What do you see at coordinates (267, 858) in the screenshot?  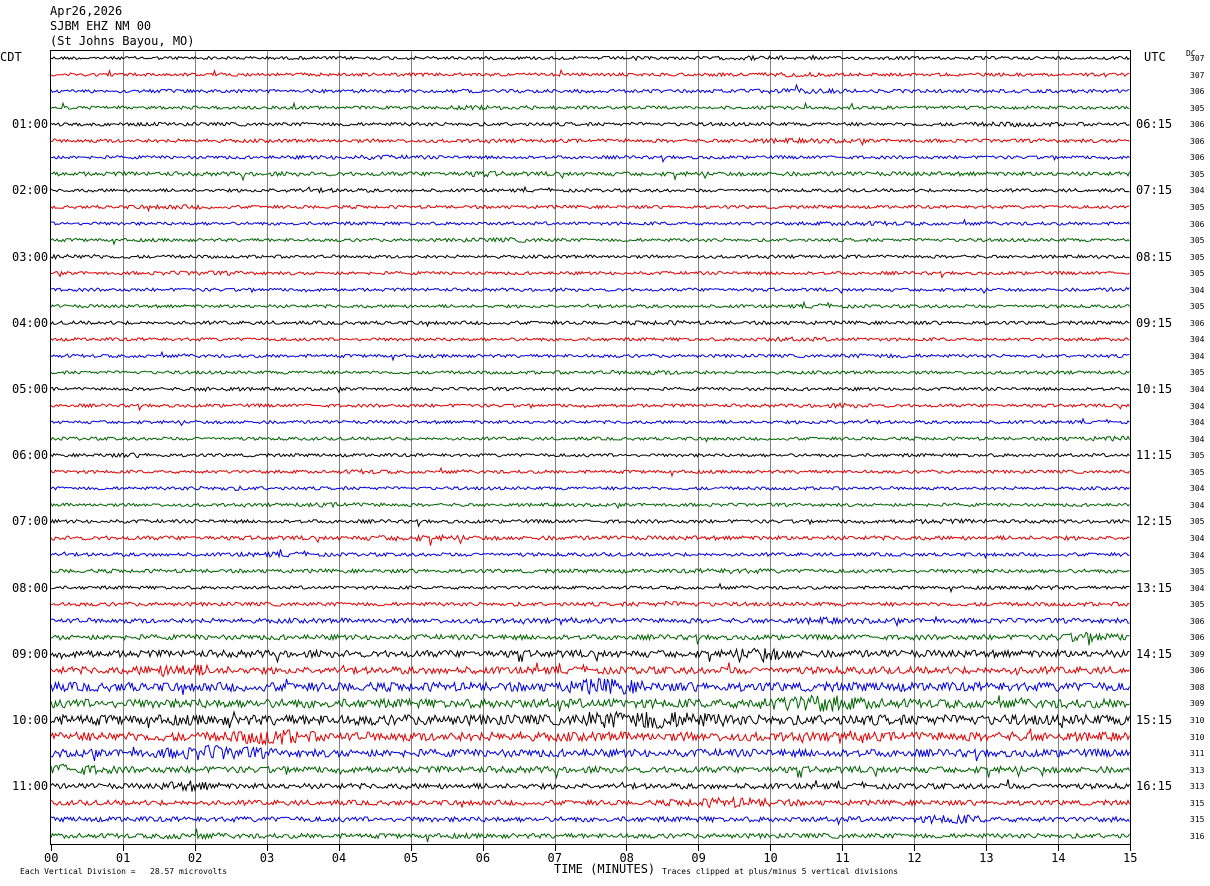 I see `x-tick-label-03: 03` at bounding box center [267, 858].